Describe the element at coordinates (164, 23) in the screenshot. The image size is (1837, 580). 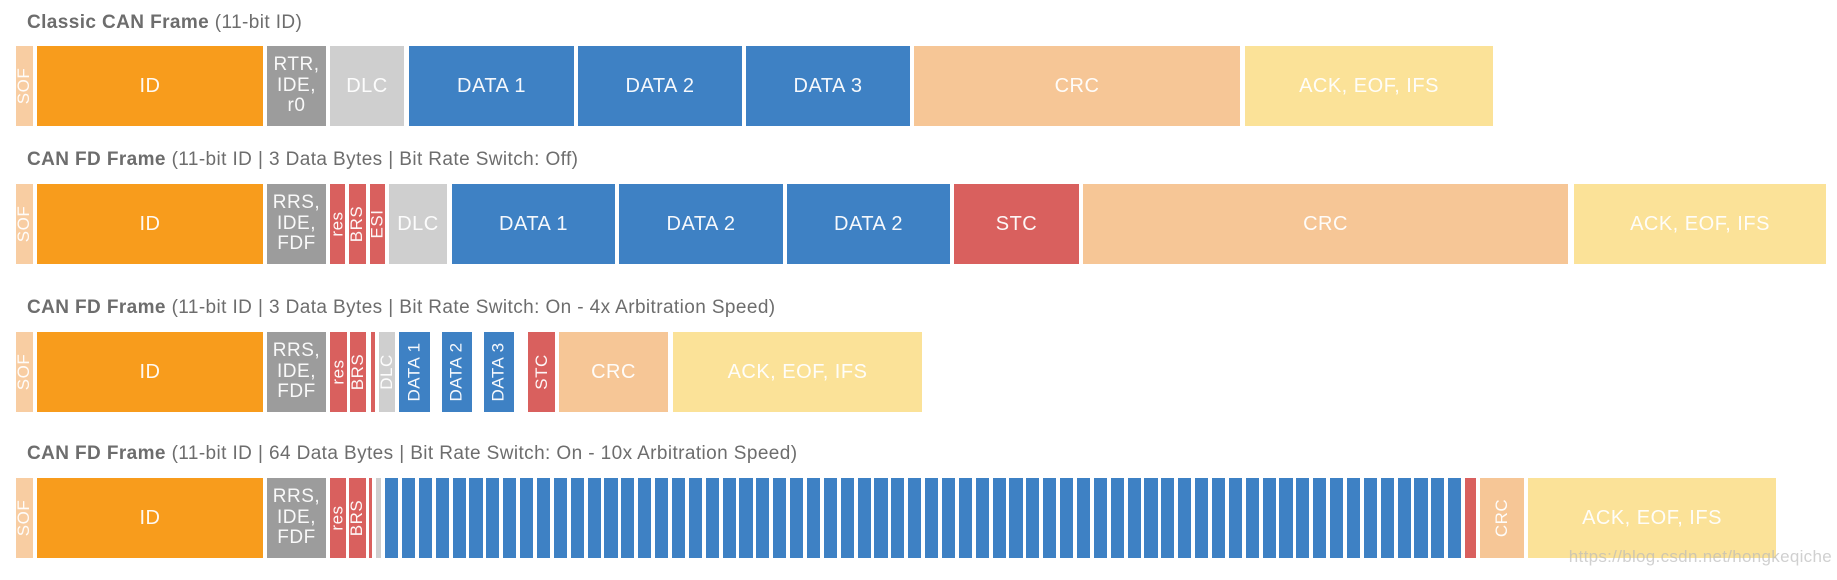
I see `row-title-classic-can: Classic CAN Frame (11-bit ID)` at that location.